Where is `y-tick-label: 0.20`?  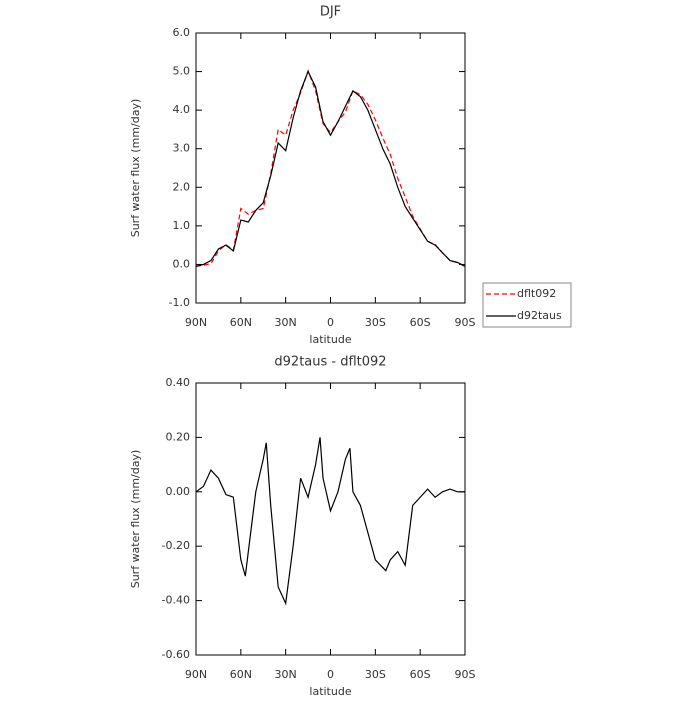 y-tick-label: 0.20 is located at coordinates (178, 436).